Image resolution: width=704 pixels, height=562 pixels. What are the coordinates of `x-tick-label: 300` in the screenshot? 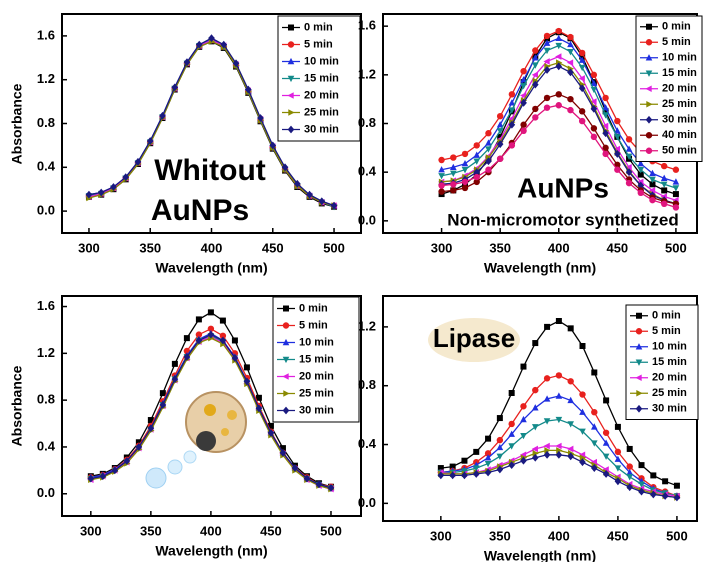 It's located at (89, 247).